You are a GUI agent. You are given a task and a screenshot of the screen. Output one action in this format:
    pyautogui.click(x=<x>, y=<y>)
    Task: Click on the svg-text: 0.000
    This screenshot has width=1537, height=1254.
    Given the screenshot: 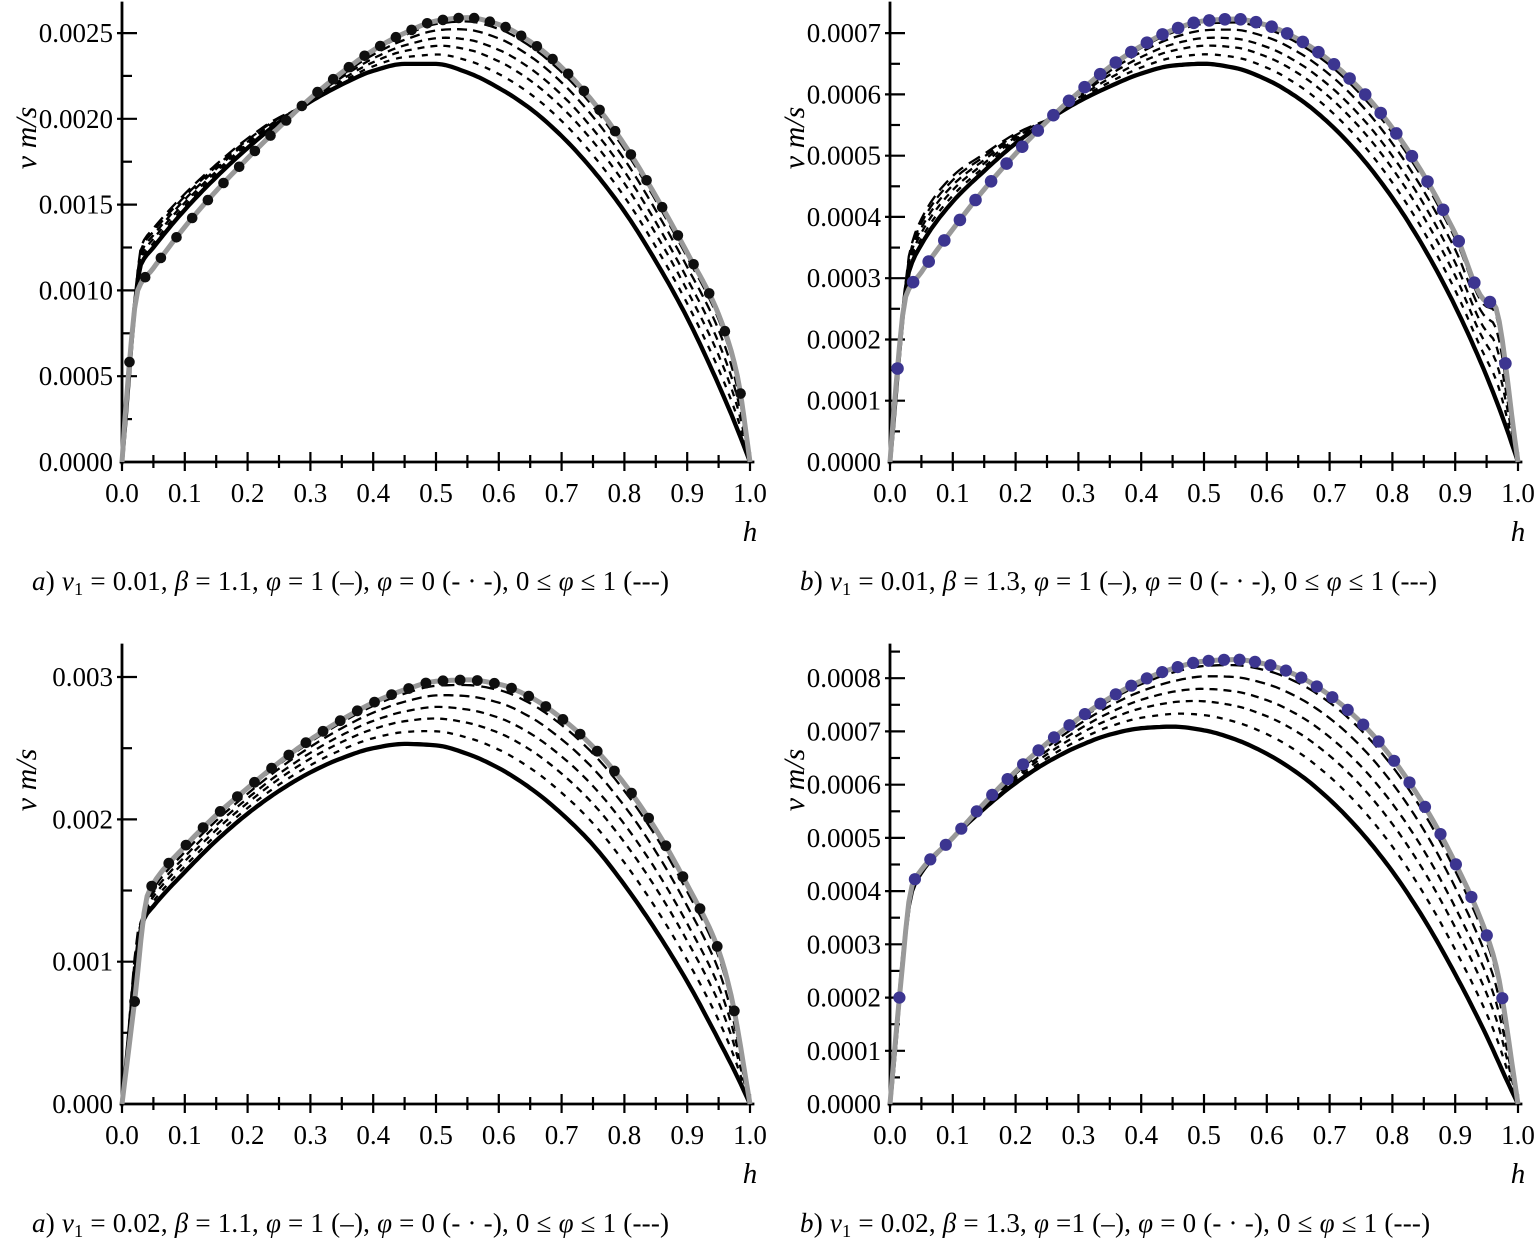 What is the action you would take?
    pyautogui.click(x=82, y=1104)
    